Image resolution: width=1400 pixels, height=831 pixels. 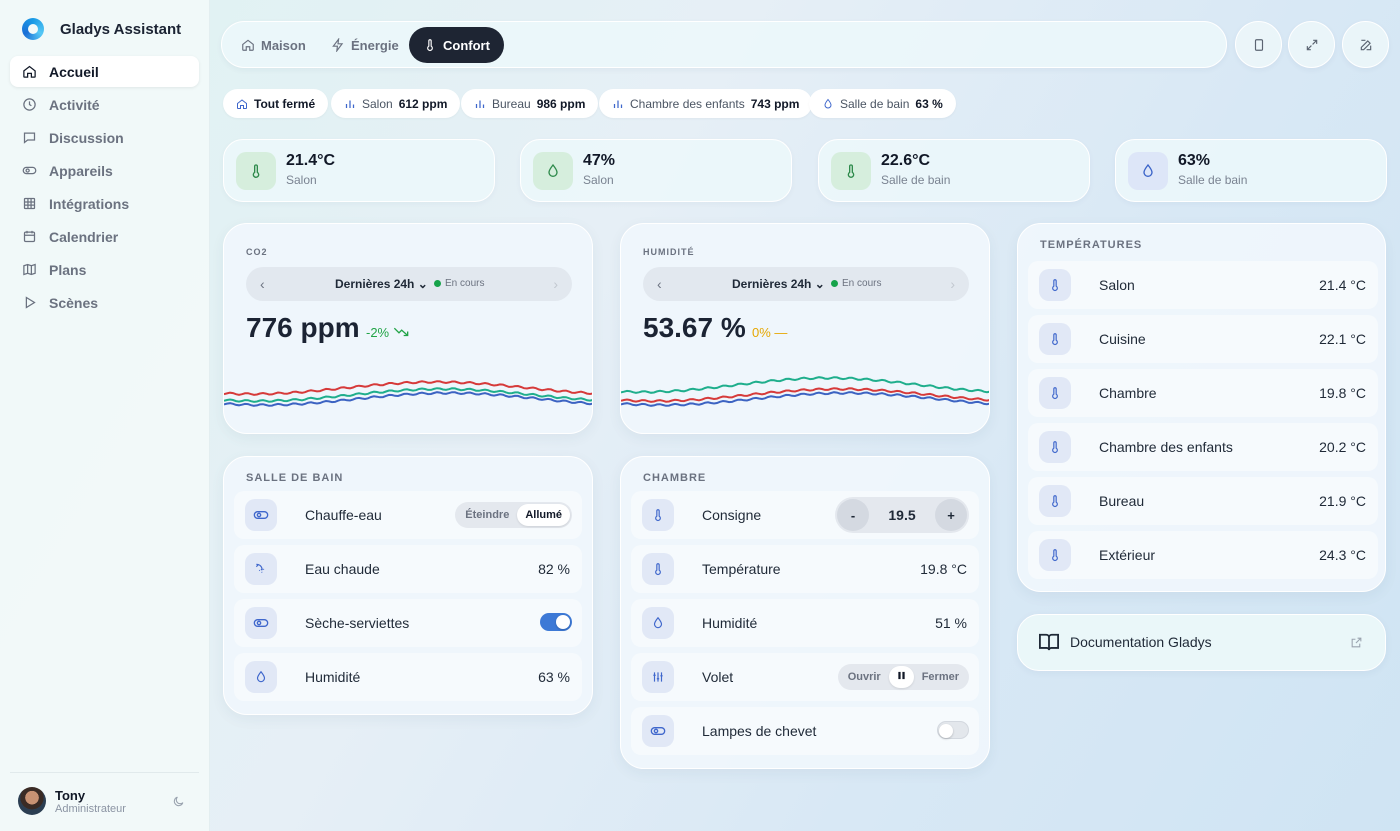 I want to click on temperature-row-chambre-enfants: Chambre des enfants 20.2 °C, so click(x=1203, y=447).